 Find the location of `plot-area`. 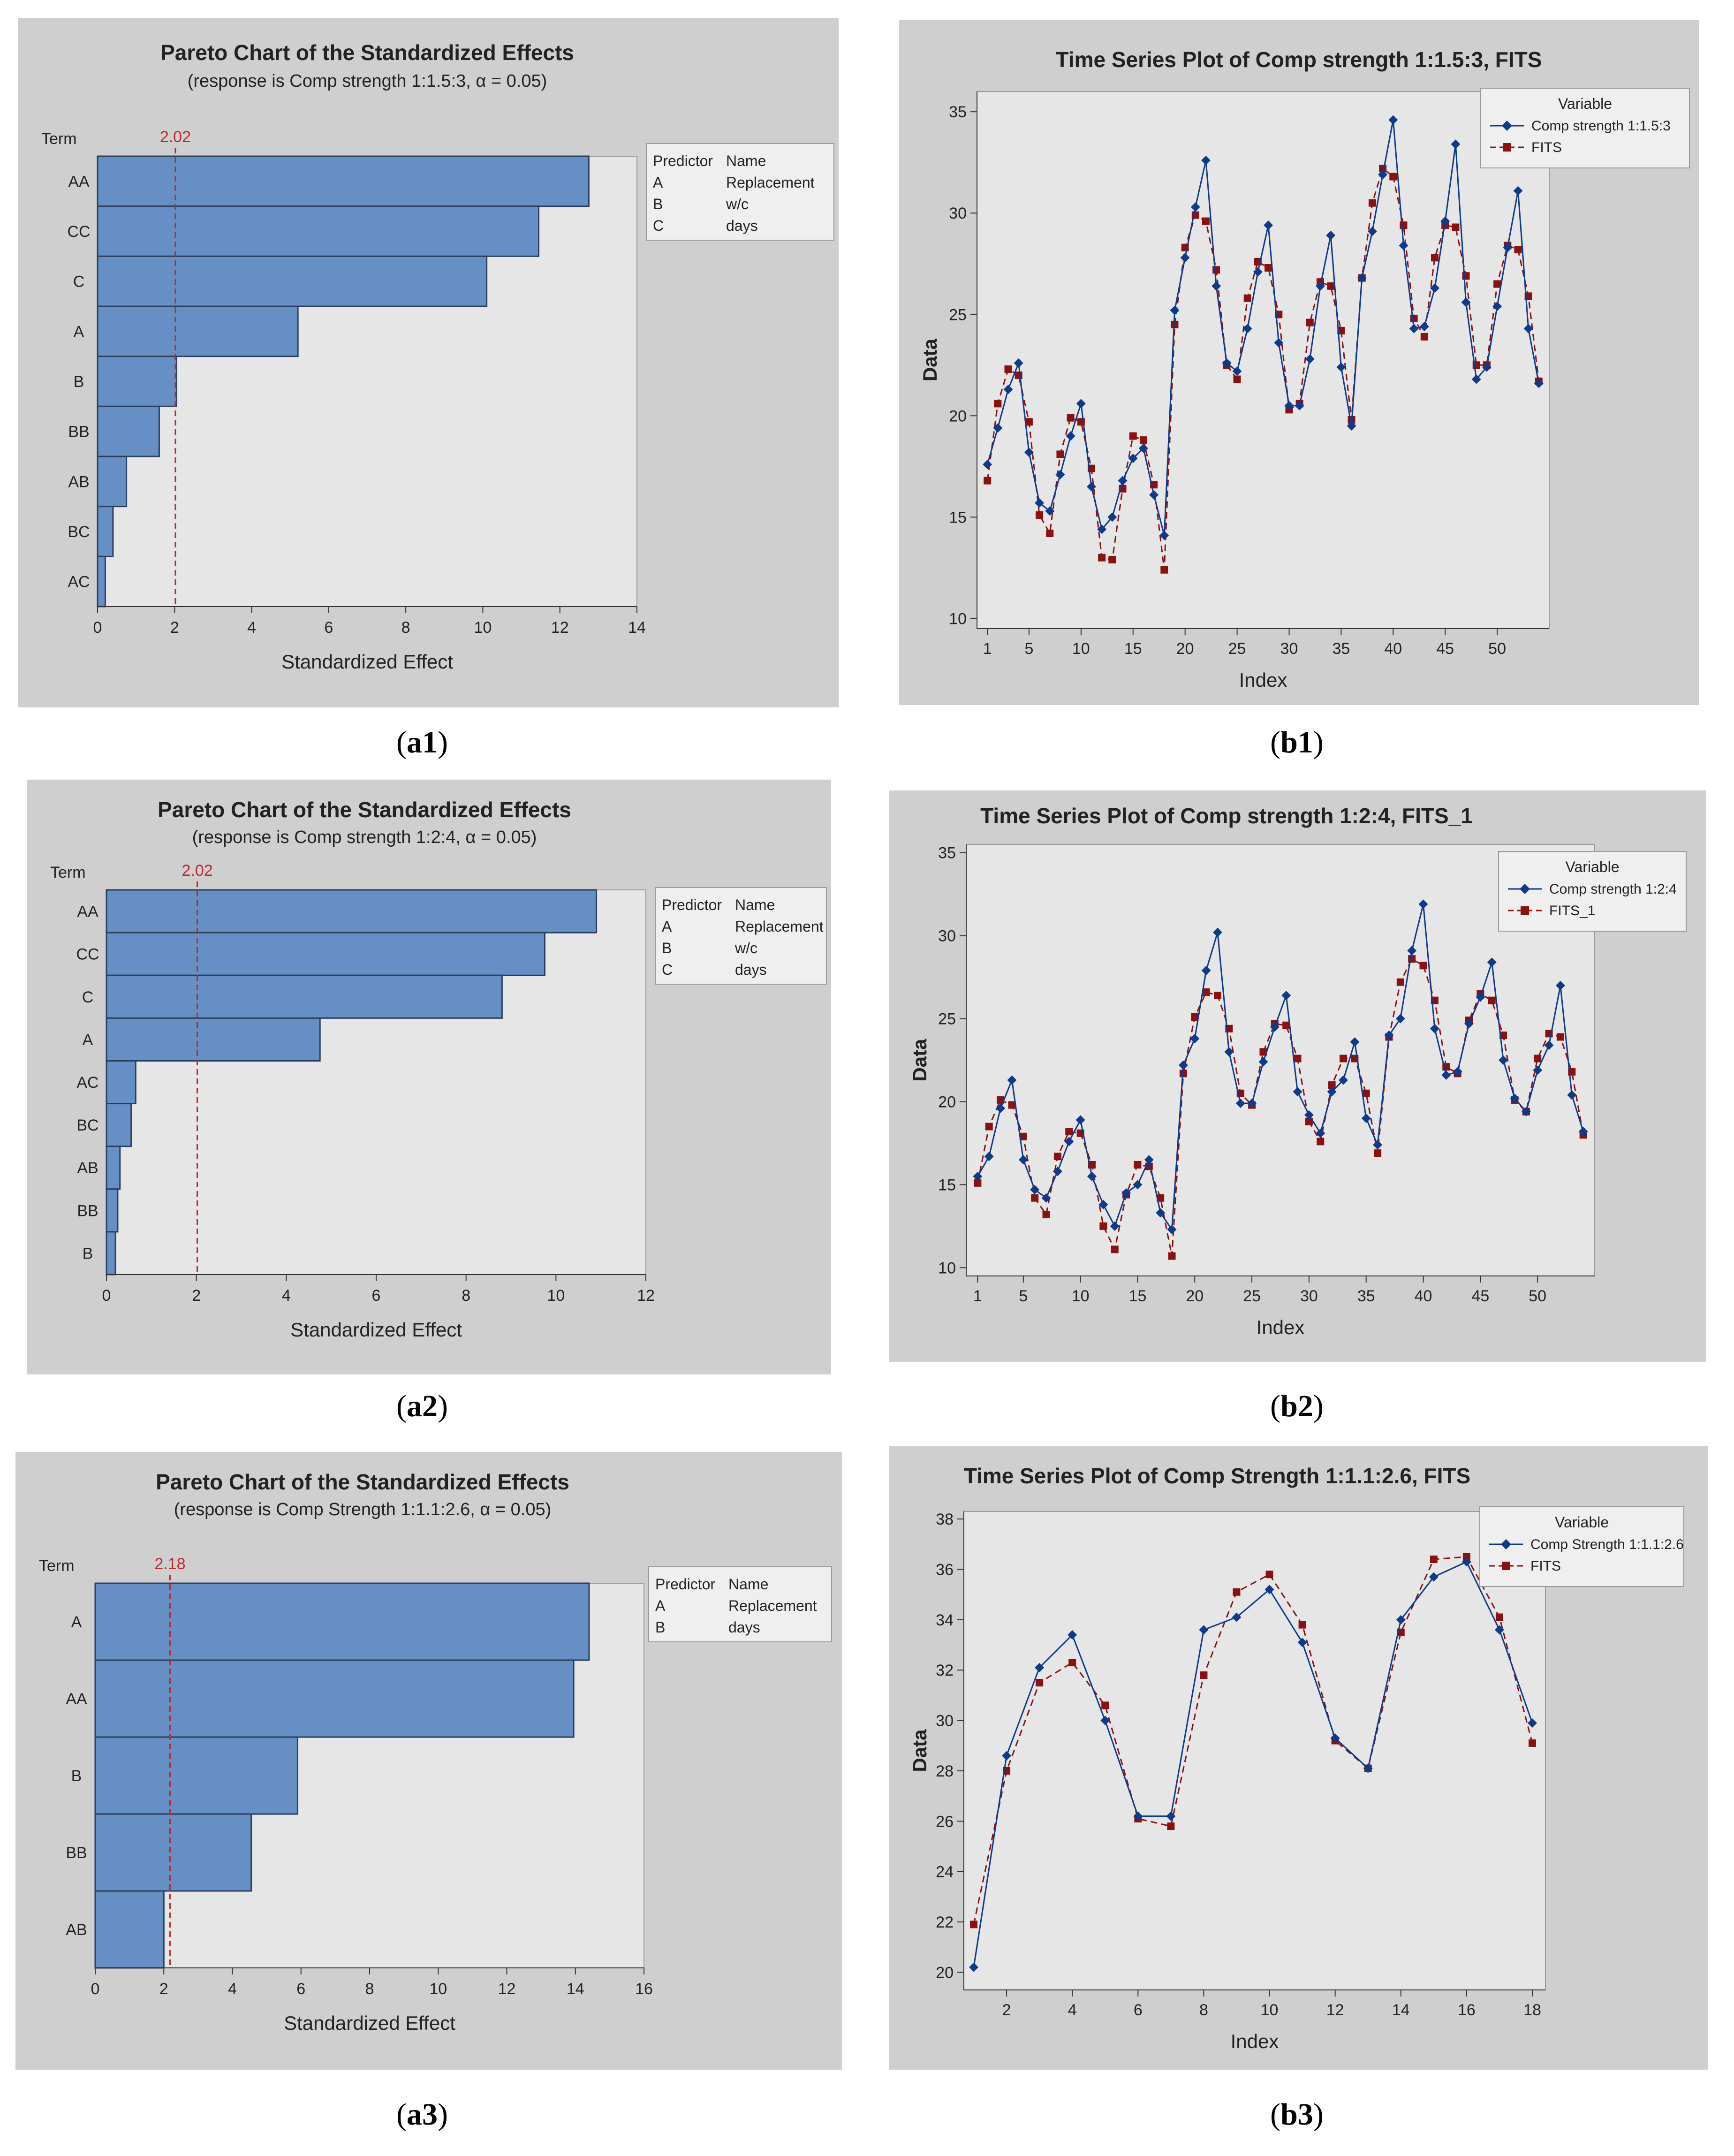

plot-area is located at coordinates (1280, 1060).